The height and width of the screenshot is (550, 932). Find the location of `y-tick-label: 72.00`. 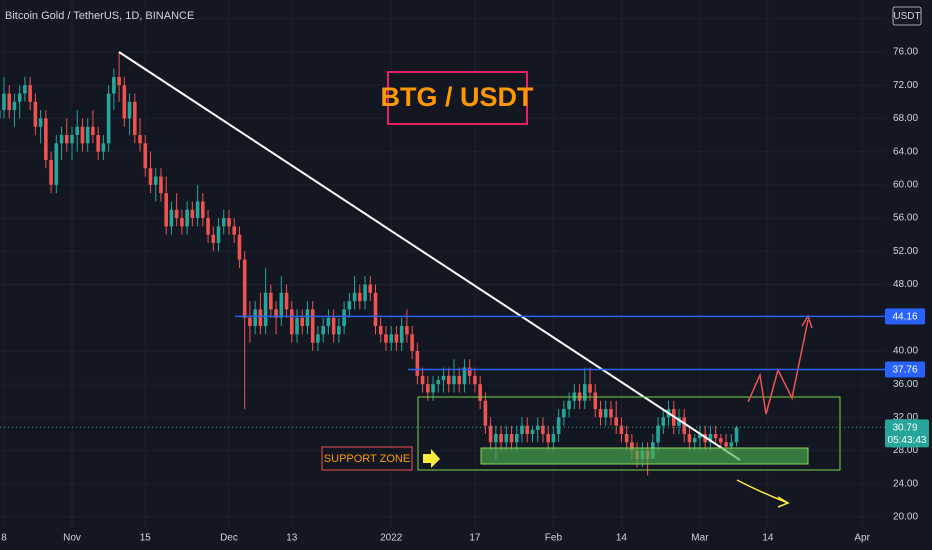

y-tick-label: 72.00 is located at coordinates (905, 85).